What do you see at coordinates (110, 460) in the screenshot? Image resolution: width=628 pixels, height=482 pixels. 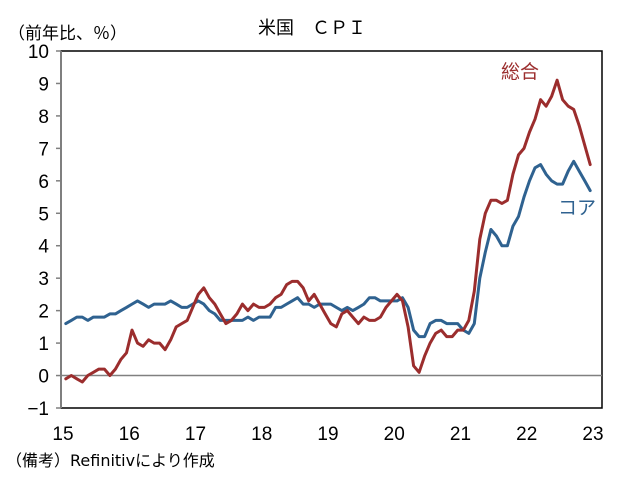 I see `source-note: （備考）Refinitivにより作成` at bounding box center [110, 460].